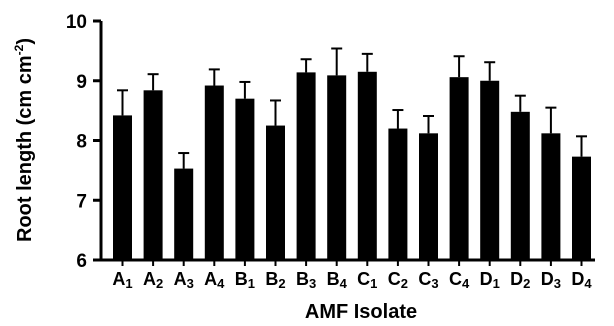 The height and width of the screenshot is (326, 614). I want to click on x-tick-label: C1, so click(367, 280).